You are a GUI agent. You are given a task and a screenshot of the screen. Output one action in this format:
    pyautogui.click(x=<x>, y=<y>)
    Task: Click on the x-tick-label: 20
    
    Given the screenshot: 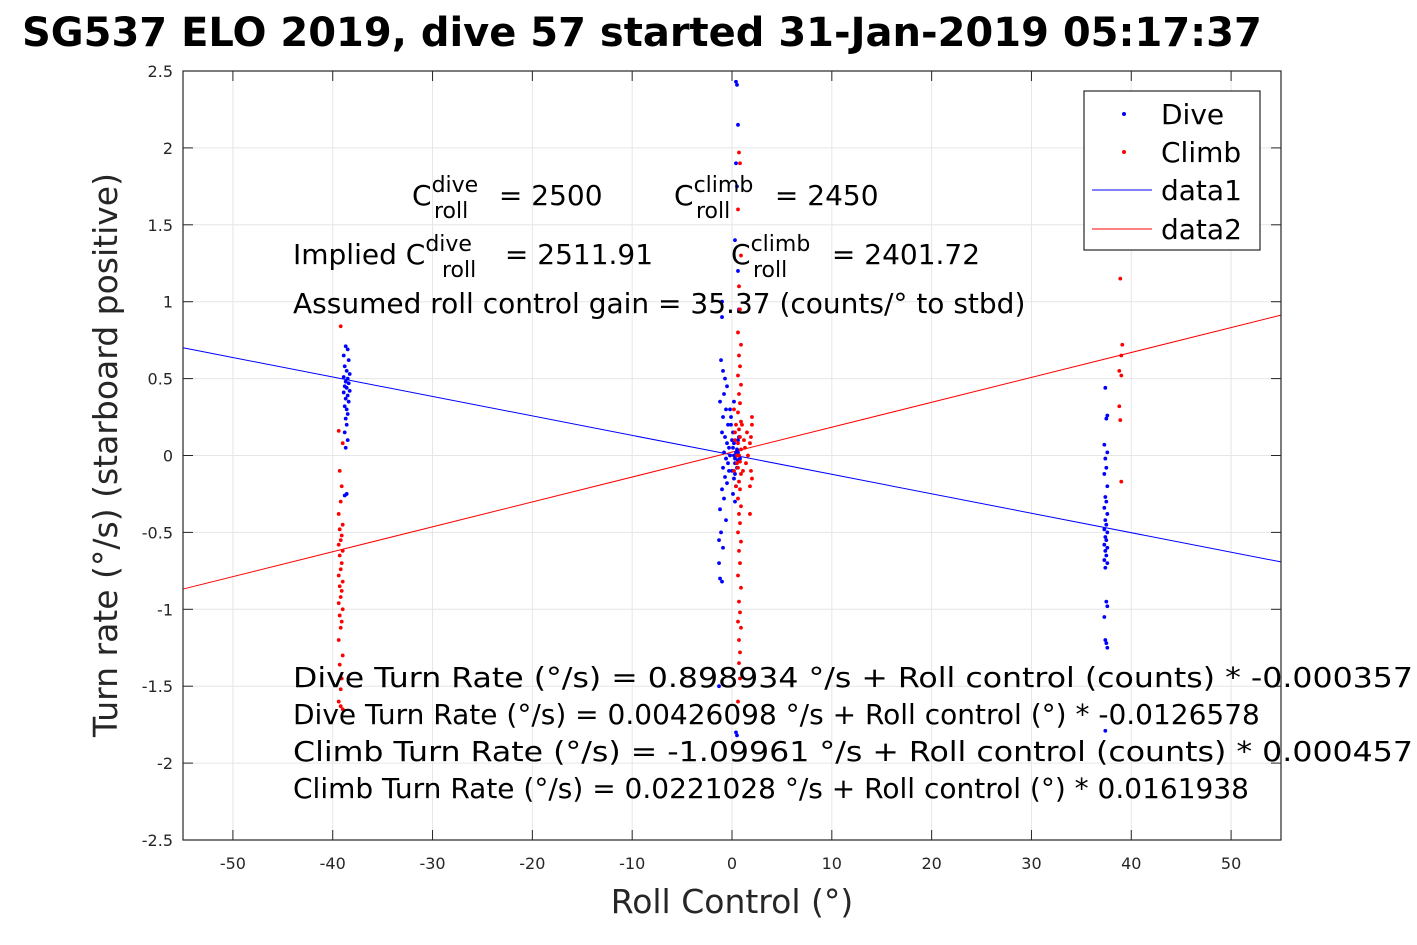 What is the action you would take?
    pyautogui.click(x=931, y=863)
    